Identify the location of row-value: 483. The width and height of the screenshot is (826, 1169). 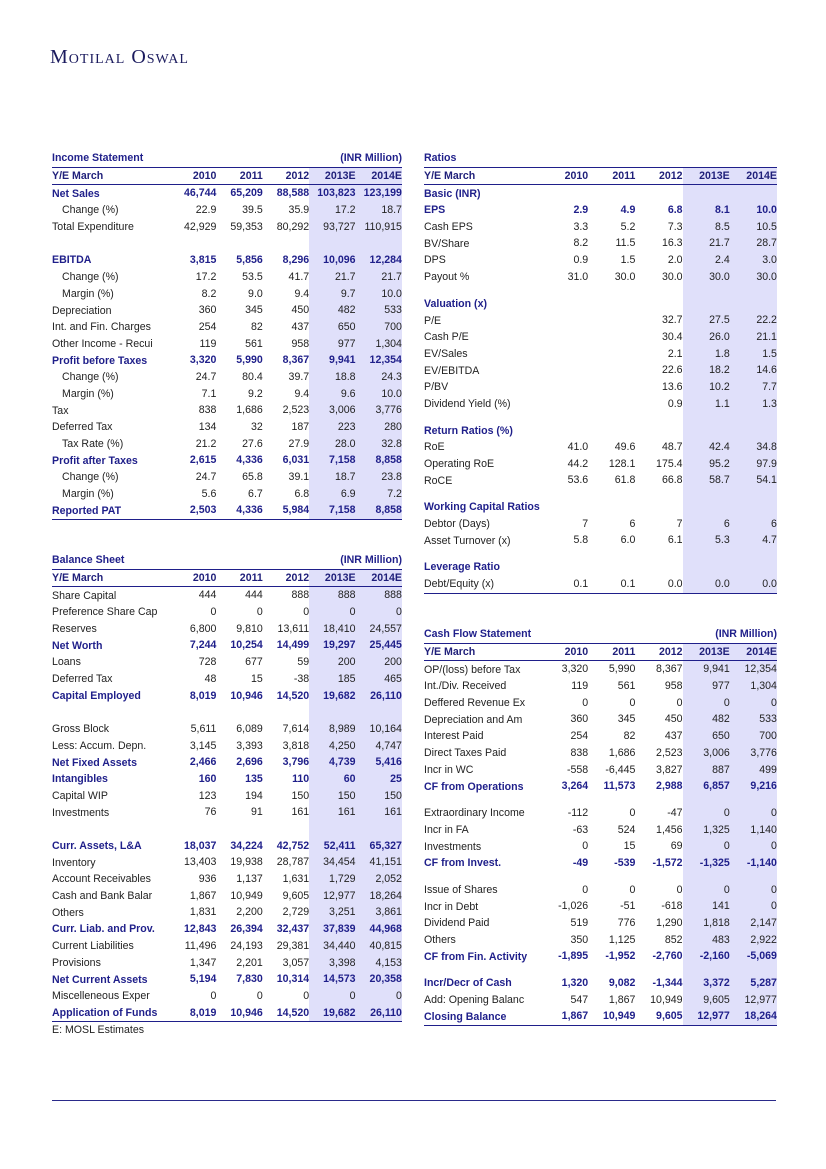
(706, 940).